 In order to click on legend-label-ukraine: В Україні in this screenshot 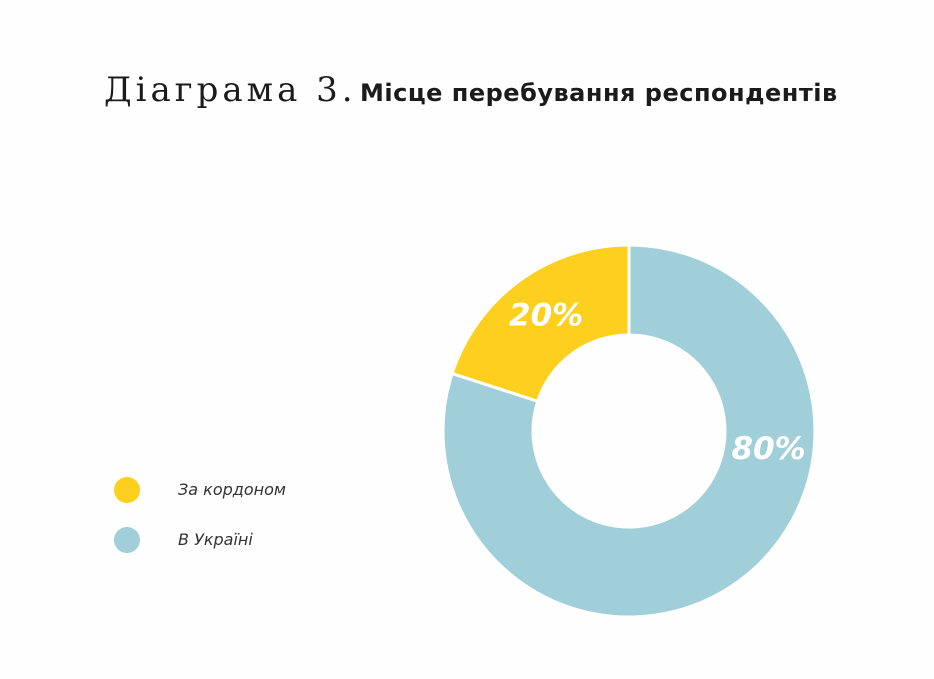, I will do `click(215, 539)`.